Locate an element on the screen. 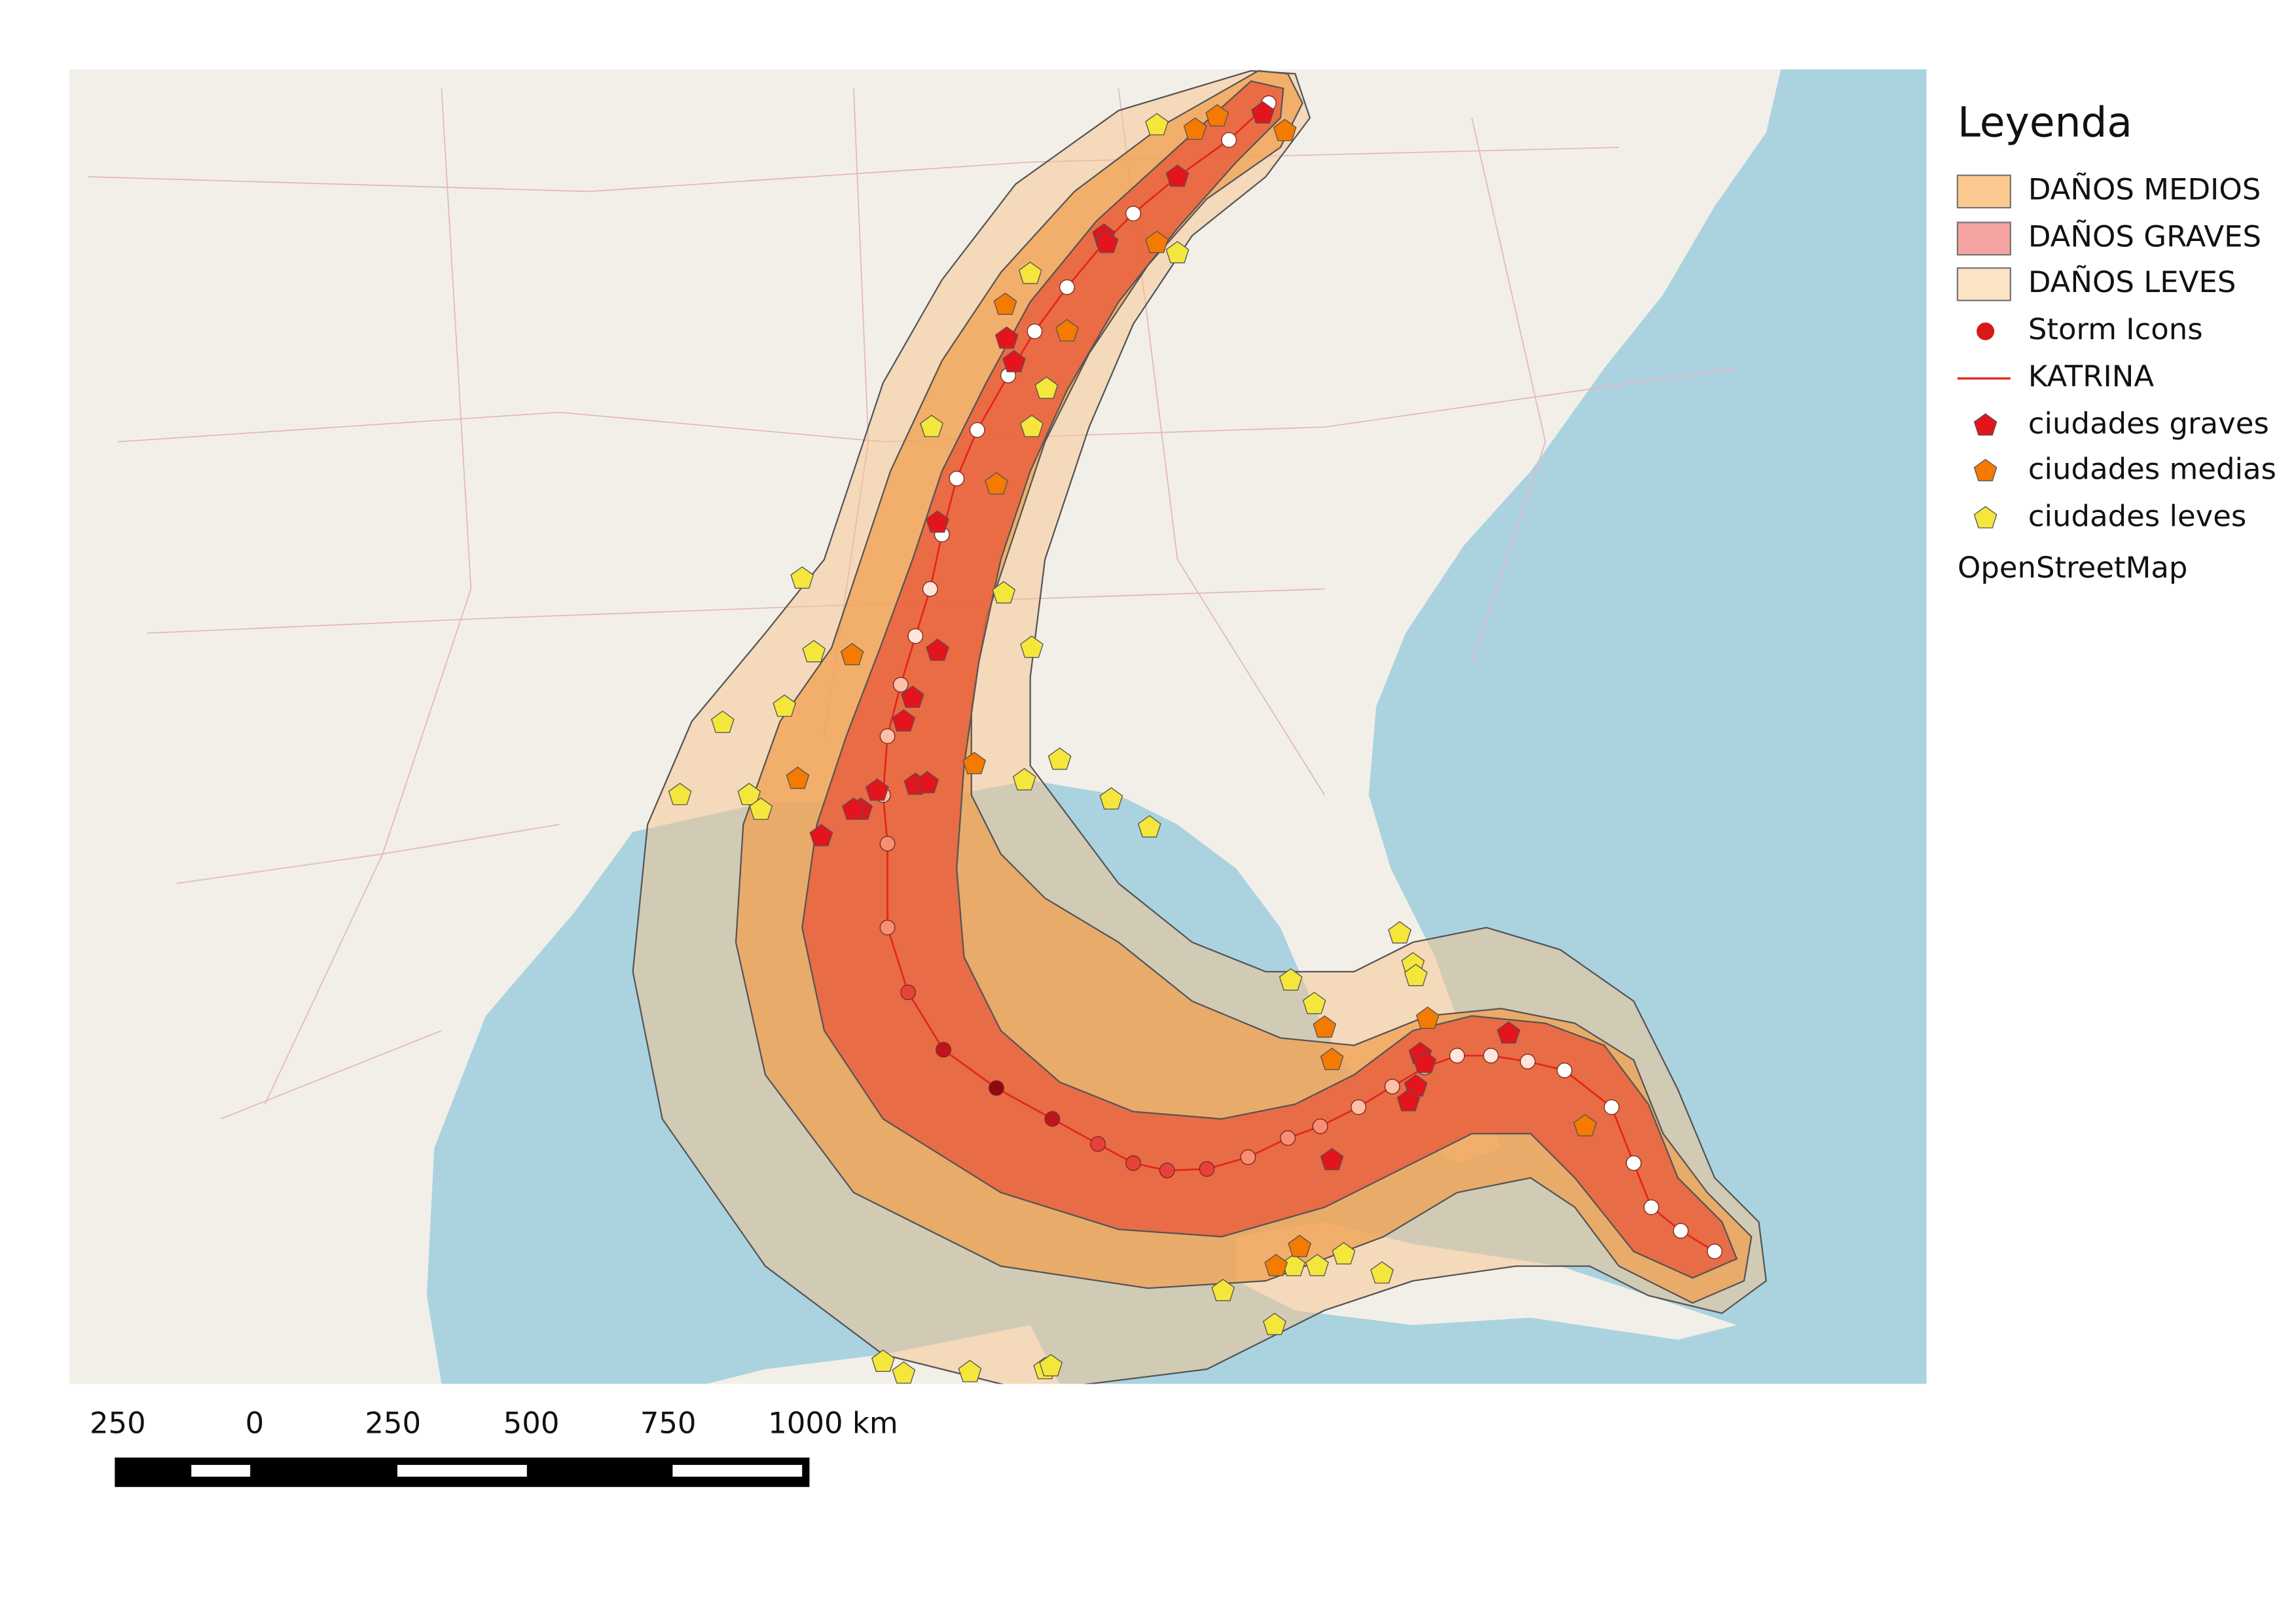  legend-label: DAÑOS GRAVES is located at coordinates (2144, 236).